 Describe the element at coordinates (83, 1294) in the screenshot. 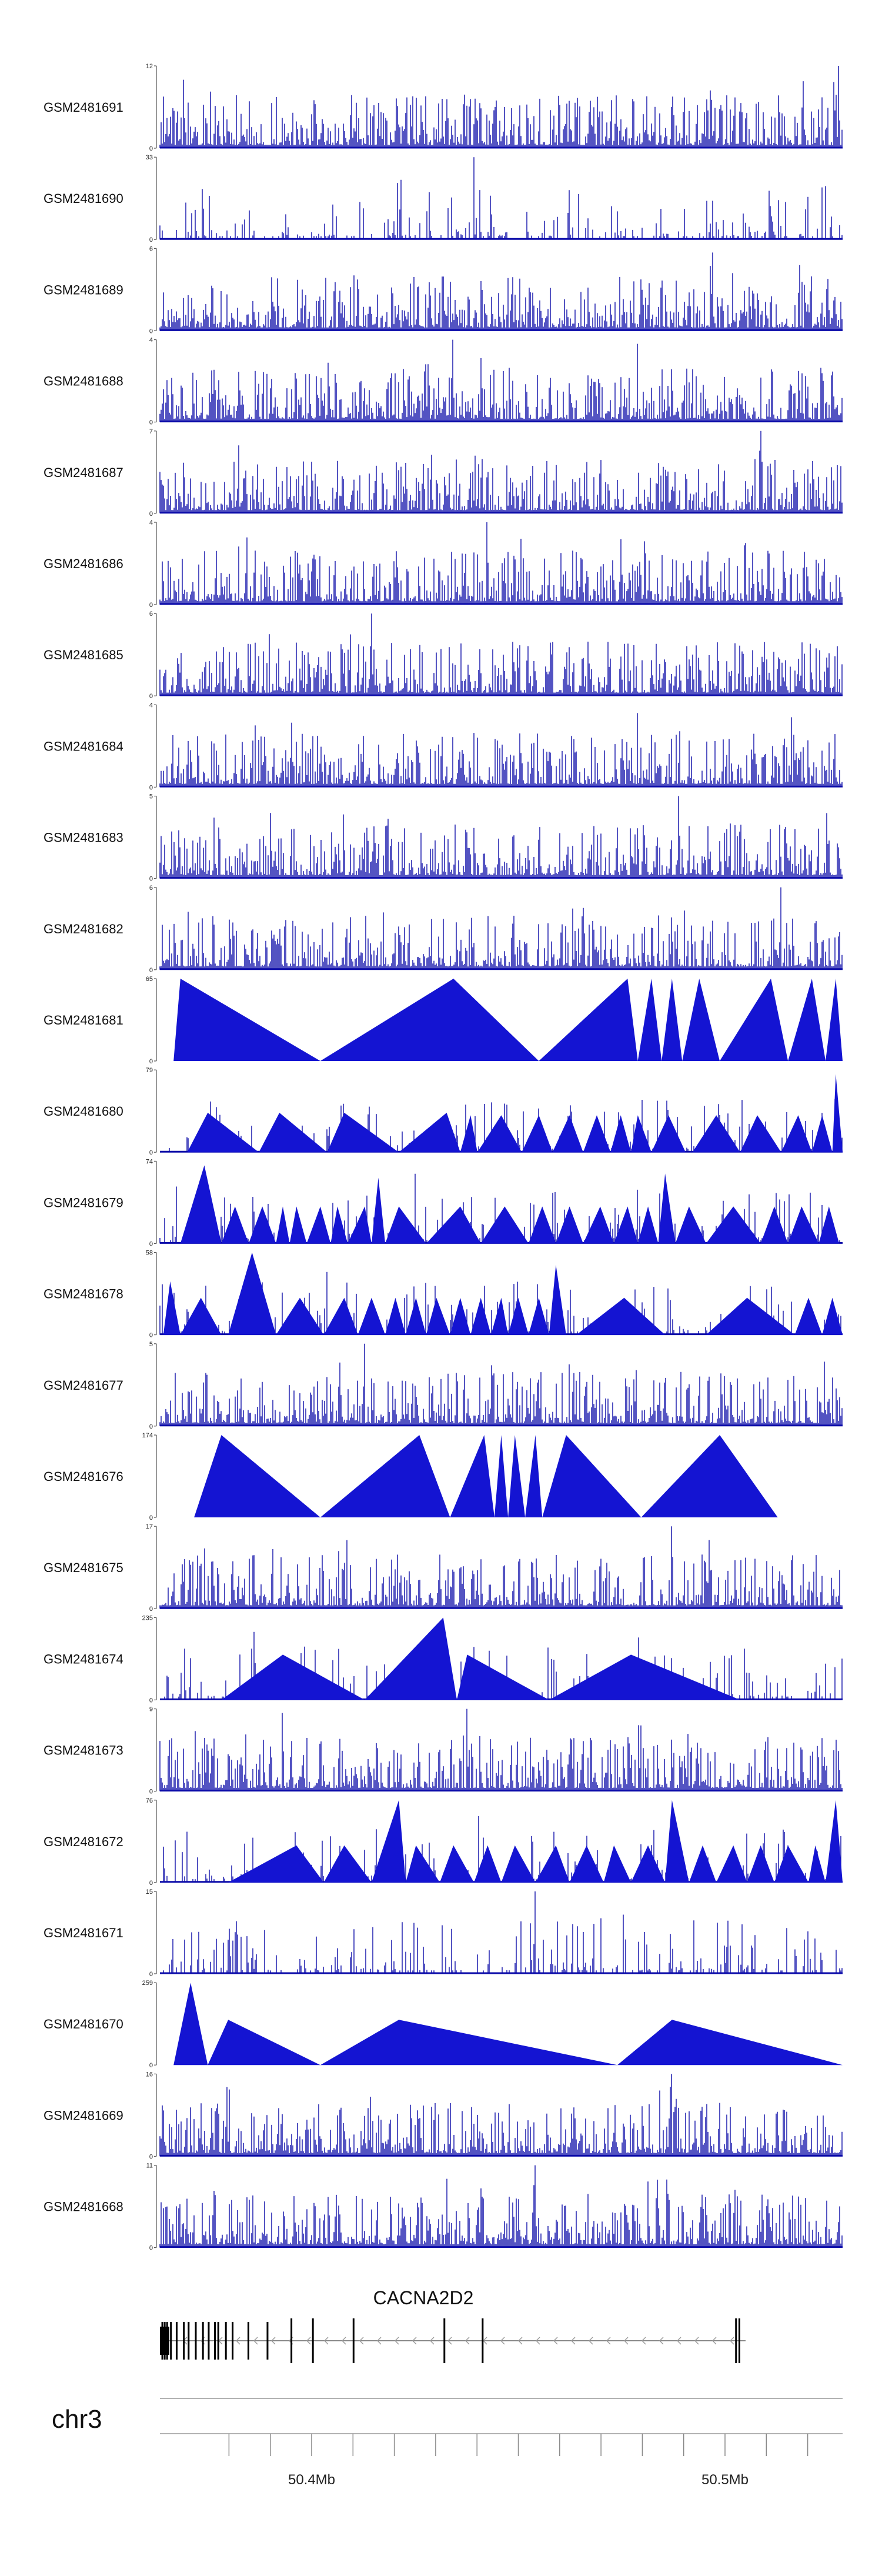

I see `track-label: GSM2481678` at that location.